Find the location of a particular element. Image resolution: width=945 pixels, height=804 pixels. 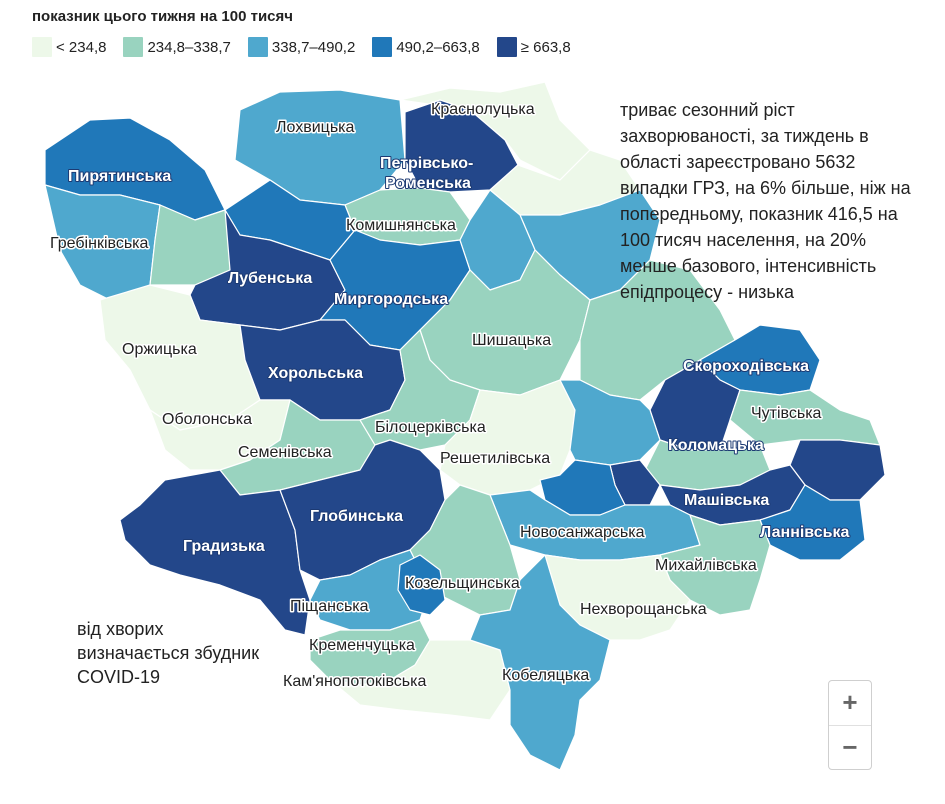

legend-item-1: < 234,8 is located at coordinates (69, 47).